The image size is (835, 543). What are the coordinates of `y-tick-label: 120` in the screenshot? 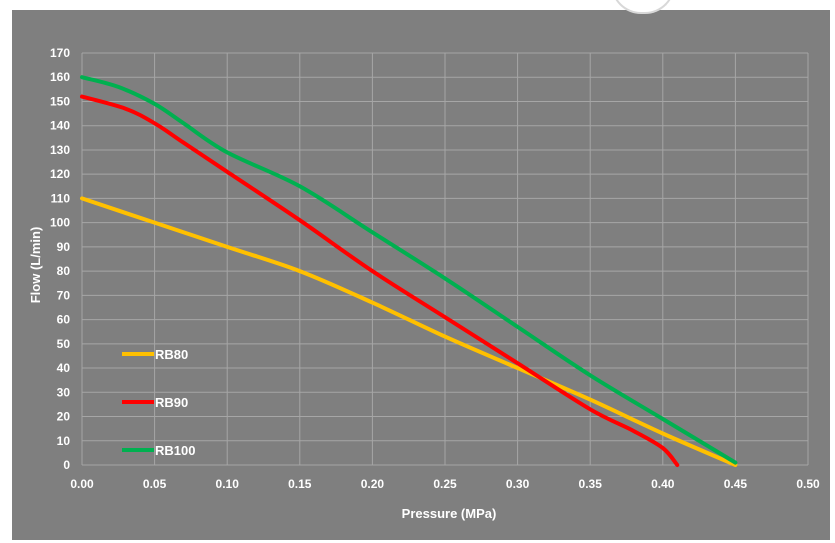 It's located at (60, 174).